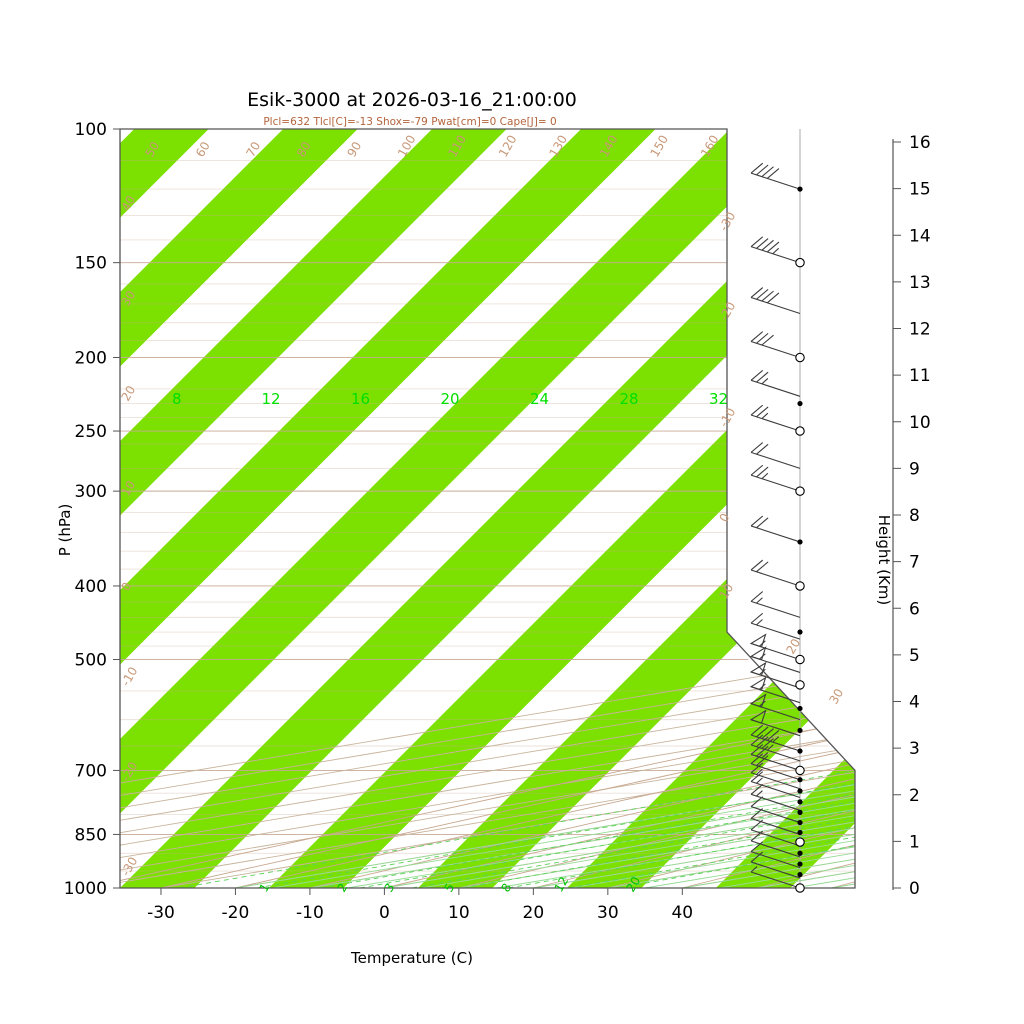 This screenshot has height=1024, width=1024. What do you see at coordinates (561, 884) in the screenshot?
I see `mixing-ratio-label-bottom: 12` at bounding box center [561, 884].